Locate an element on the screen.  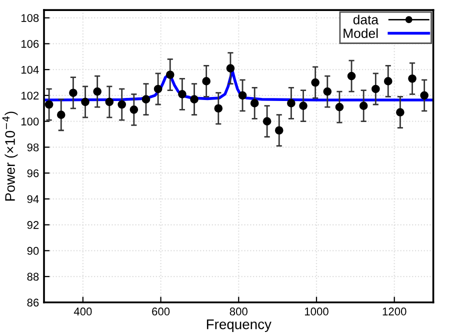
y-axis-title: Power (×10$^{−4}$) is located at coordinates (10, 156).